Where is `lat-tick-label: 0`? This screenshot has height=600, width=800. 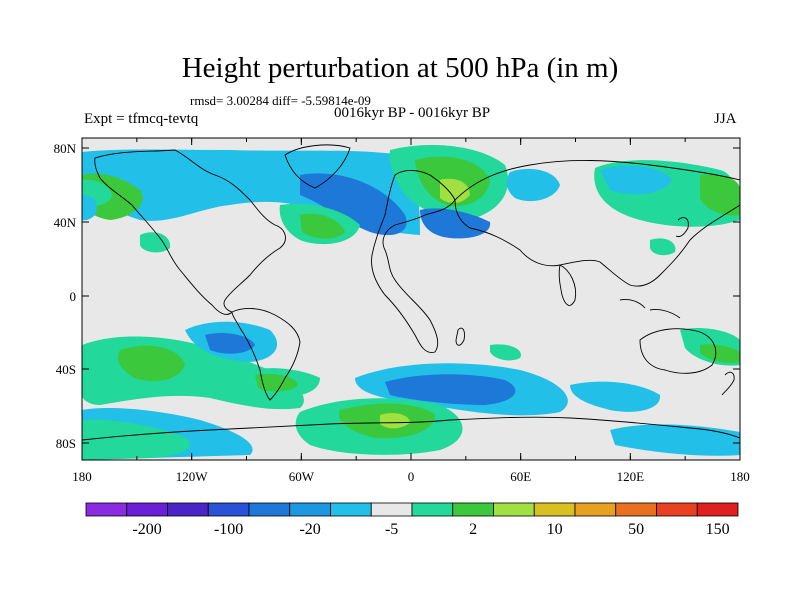 lat-tick-label: 0 is located at coordinates (73, 296).